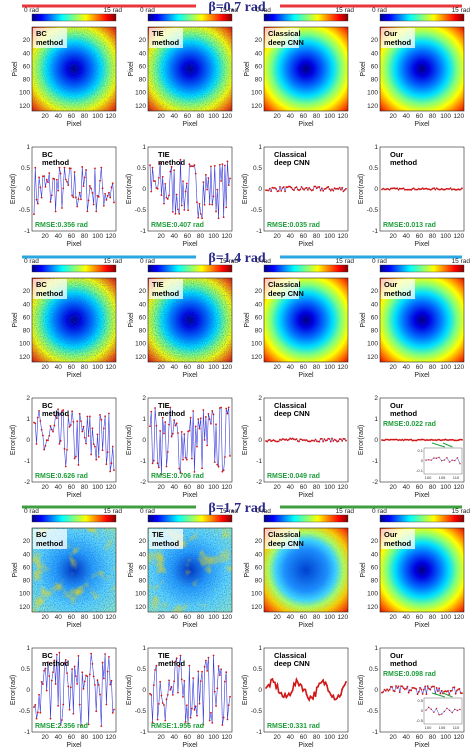 This screenshot has height=752, width=474. I want to click on error-method-line2: method, so click(172, 663).